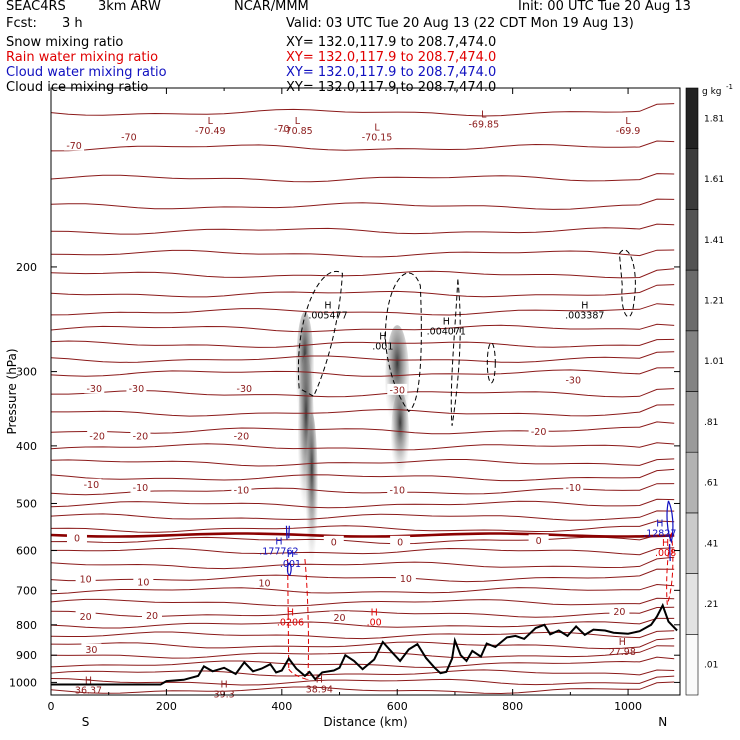 The height and width of the screenshot is (740, 740). Describe the element at coordinates (604, 7) in the screenshot. I see `header-init: Init: 00 UTC Tue 20 Aug 13` at that location.